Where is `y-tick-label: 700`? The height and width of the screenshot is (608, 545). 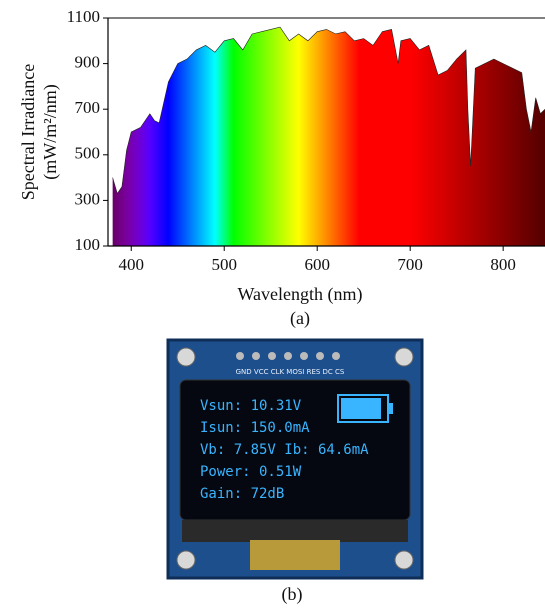
y-tick-label: 700 is located at coordinates (88, 107).